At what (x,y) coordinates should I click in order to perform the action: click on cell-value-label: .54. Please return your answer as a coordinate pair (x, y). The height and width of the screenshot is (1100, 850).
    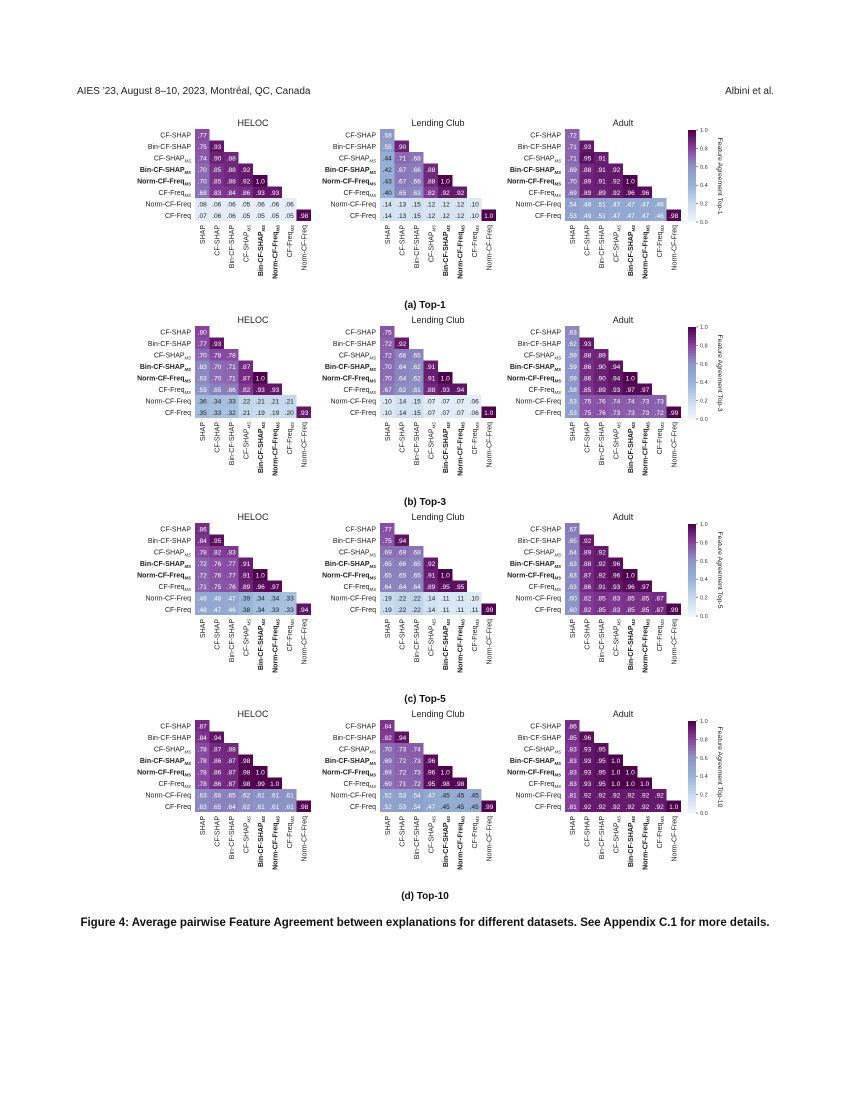
    Looking at the image, I should click on (416, 807).